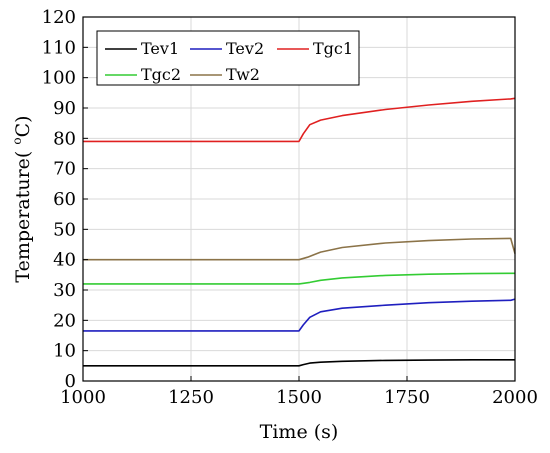 The width and height of the screenshot is (550, 453). I want to click on y-tick-label: 30, so click(64, 290).